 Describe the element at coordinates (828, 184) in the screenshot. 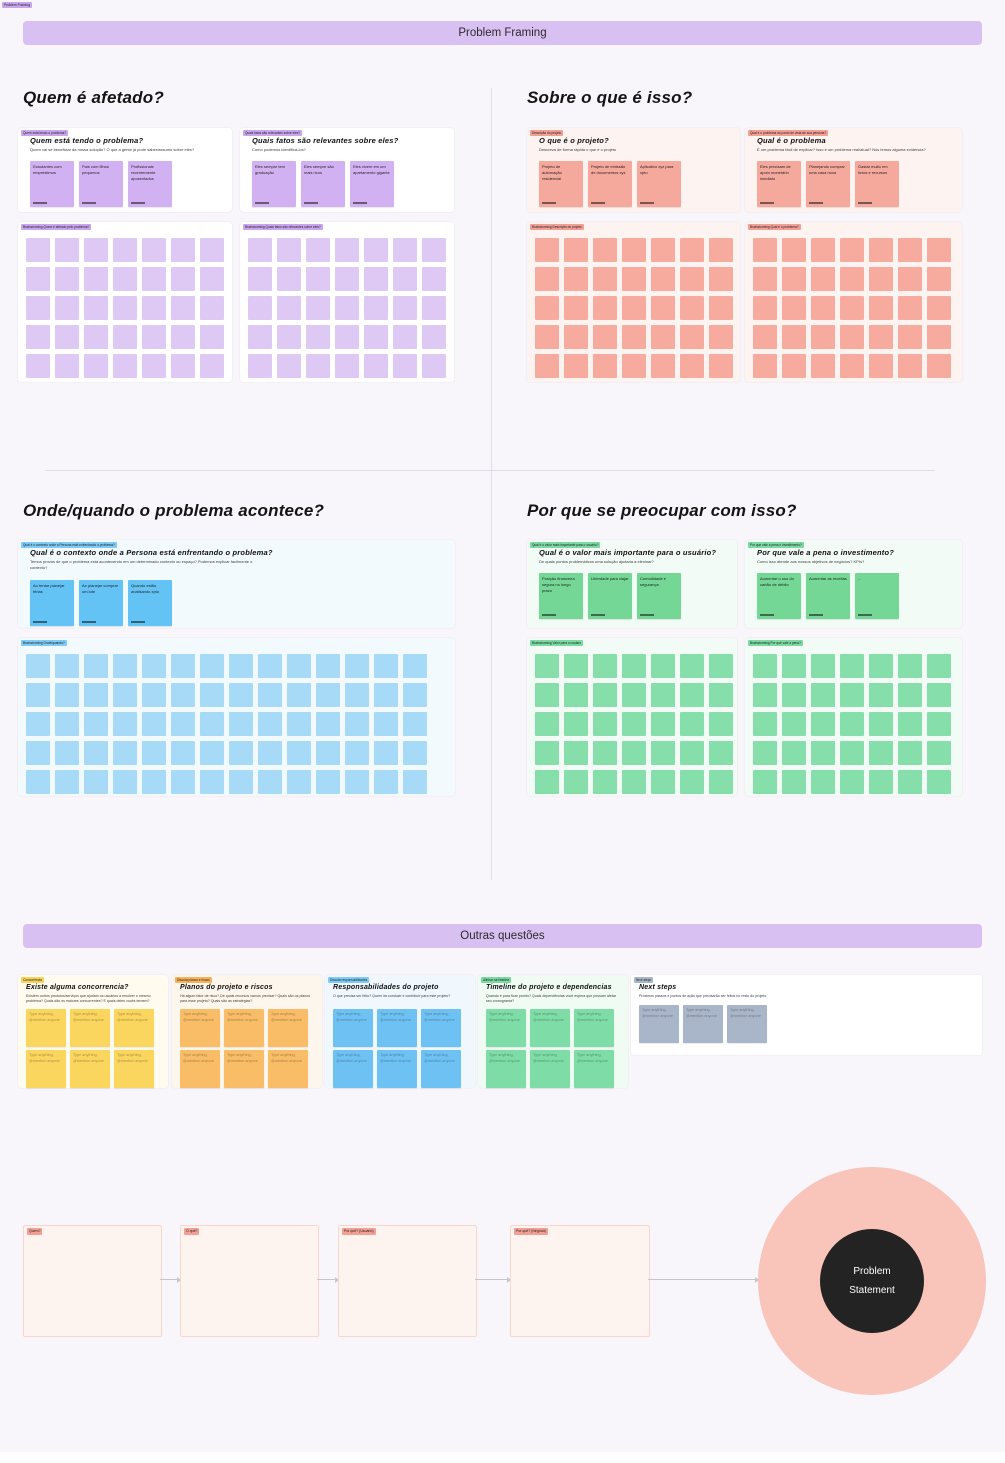

I see `sticky-note: Planejando comprar uma casa nova` at that location.